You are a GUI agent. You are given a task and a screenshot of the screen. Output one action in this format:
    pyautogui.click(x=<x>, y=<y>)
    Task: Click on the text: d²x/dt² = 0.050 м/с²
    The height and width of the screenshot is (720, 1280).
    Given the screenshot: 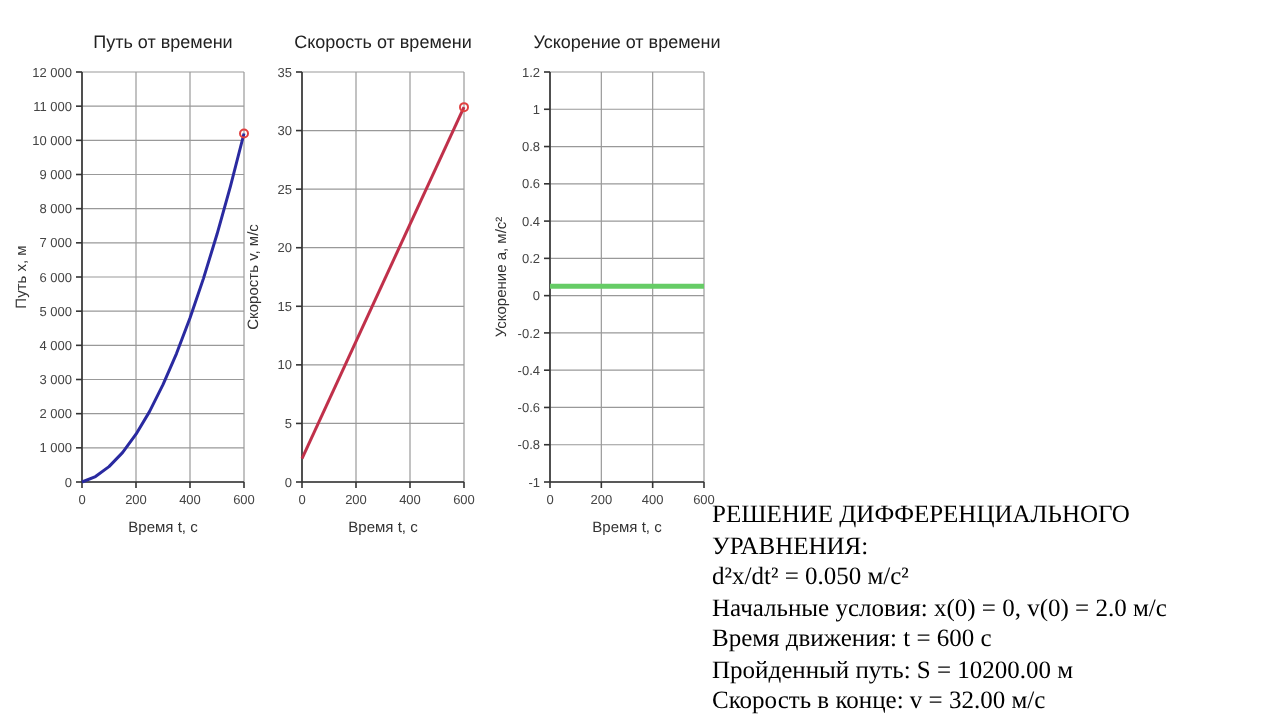 What is the action you would take?
    pyautogui.click(x=811, y=577)
    